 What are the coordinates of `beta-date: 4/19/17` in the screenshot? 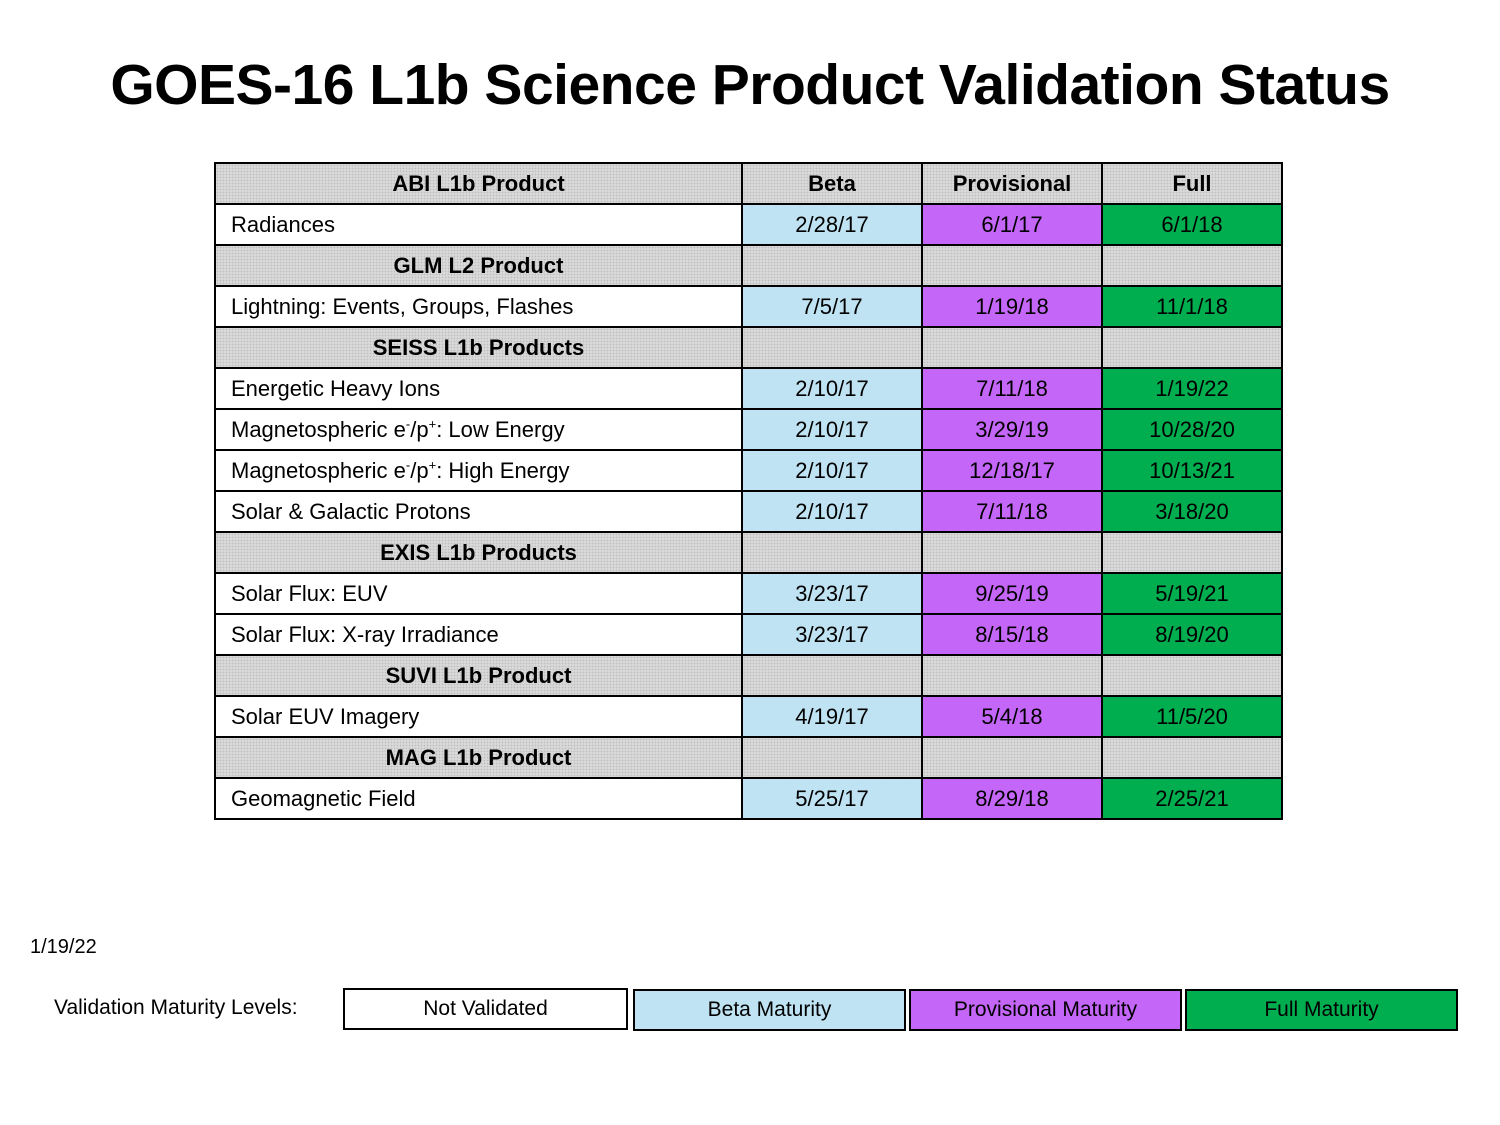 It's located at (832, 716).